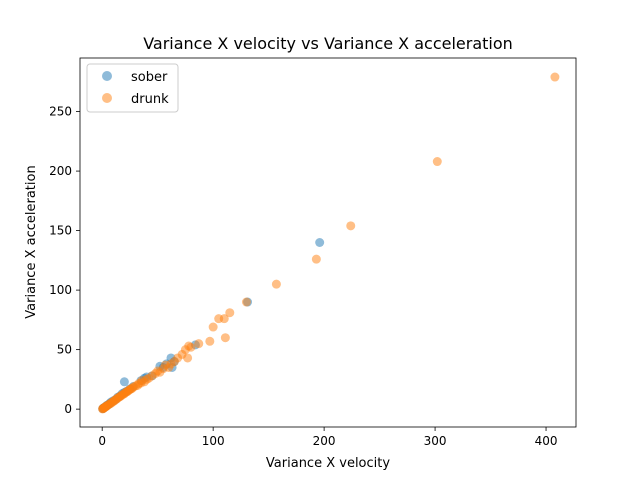 This screenshot has height=480, width=640. What do you see at coordinates (213, 441) in the screenshot?
I see `x-tick-label: 100` at bounding box center [213, 441].